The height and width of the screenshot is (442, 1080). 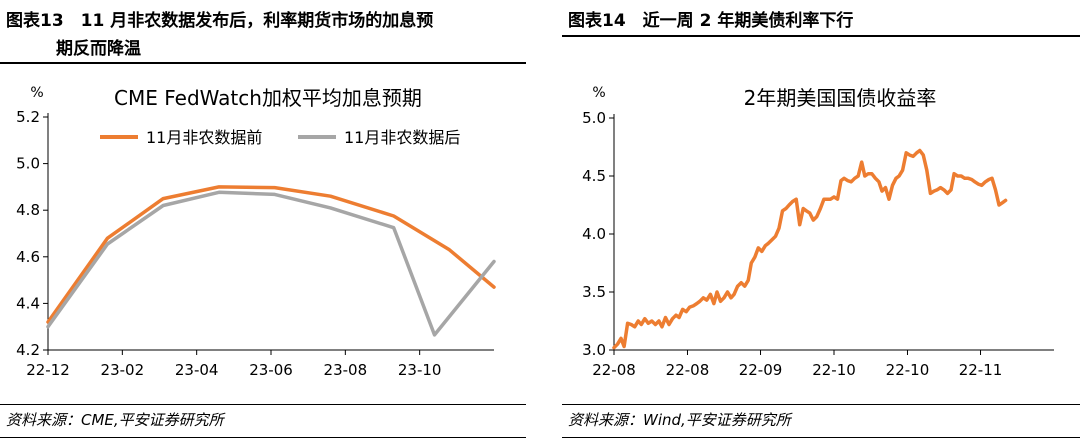 I want to click on left-figure-caption-line2: 期反而降温, so click(x=98, y=49).